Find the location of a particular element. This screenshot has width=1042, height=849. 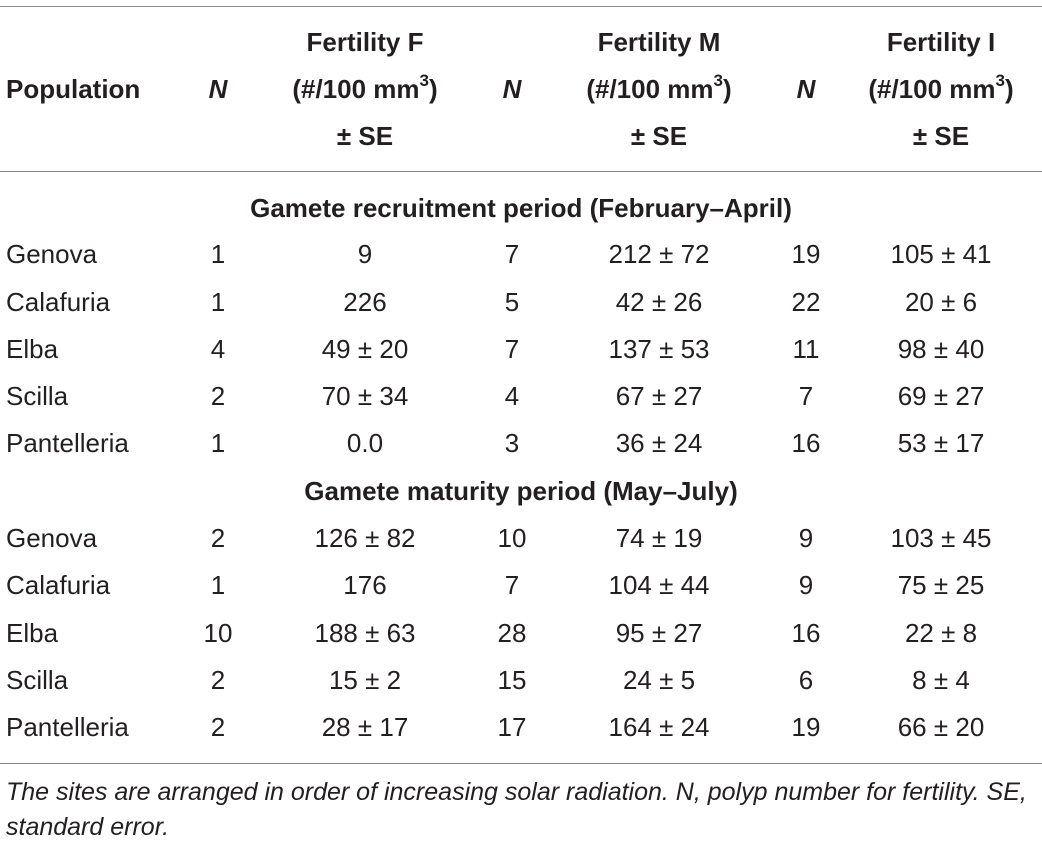

cell-n-immature: 11 is located at coordinates (806, 349).